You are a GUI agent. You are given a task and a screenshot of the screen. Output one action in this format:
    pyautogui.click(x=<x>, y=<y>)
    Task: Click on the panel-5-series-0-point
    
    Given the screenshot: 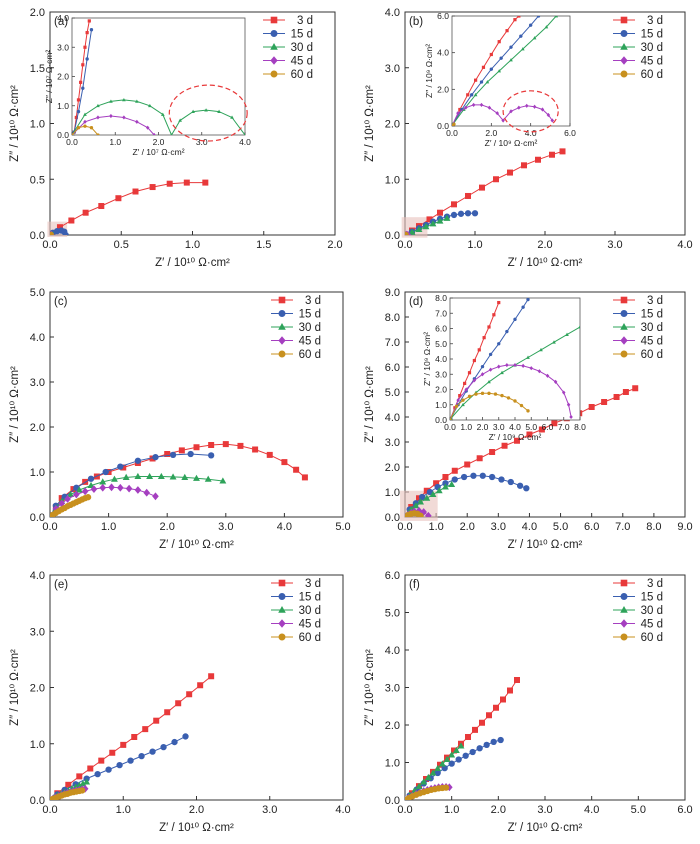 What is the action you would take?
    pyautogui.click(x=517, y=680)
    